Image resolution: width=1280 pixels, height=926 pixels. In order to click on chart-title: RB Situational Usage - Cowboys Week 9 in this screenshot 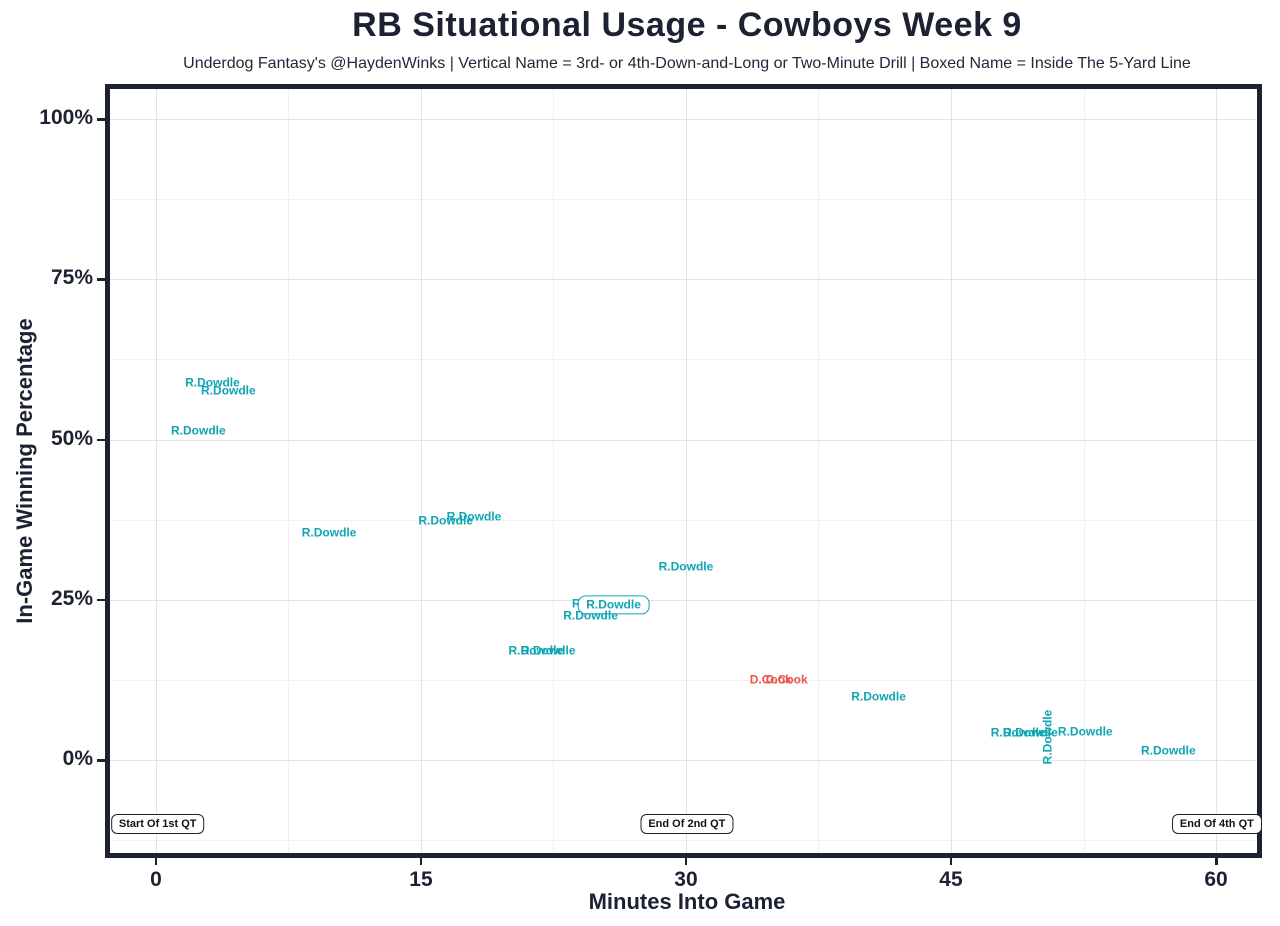, I will do `click(687, 25)`.